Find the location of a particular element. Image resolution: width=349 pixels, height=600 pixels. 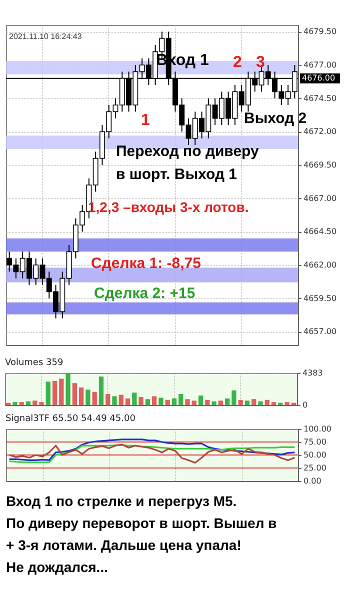

y-tick-label: 4662.00 is located at coordinates (320, 265).